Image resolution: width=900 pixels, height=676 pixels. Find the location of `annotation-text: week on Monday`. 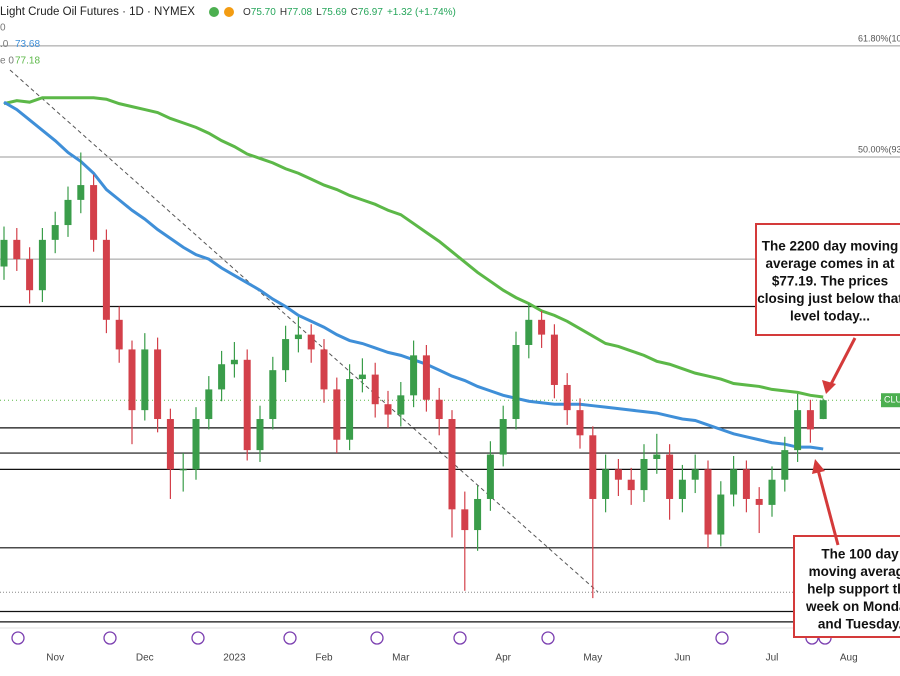

annotation-text: week on Monday is located at coordinates (852, 606).